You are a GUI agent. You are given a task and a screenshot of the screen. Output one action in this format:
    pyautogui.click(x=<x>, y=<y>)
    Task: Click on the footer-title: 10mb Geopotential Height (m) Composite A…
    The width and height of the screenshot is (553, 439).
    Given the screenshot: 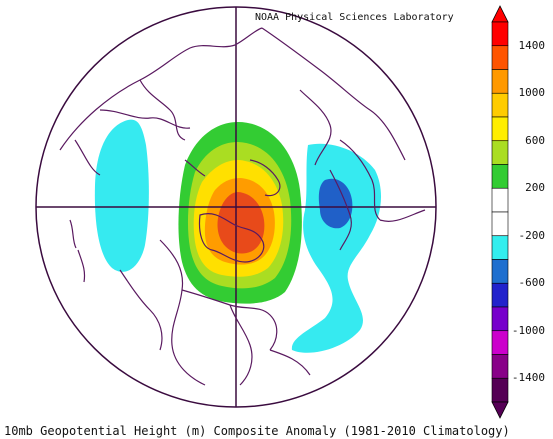 What is the action you would take?
    pyautogui.click(x=257, y=431)
    